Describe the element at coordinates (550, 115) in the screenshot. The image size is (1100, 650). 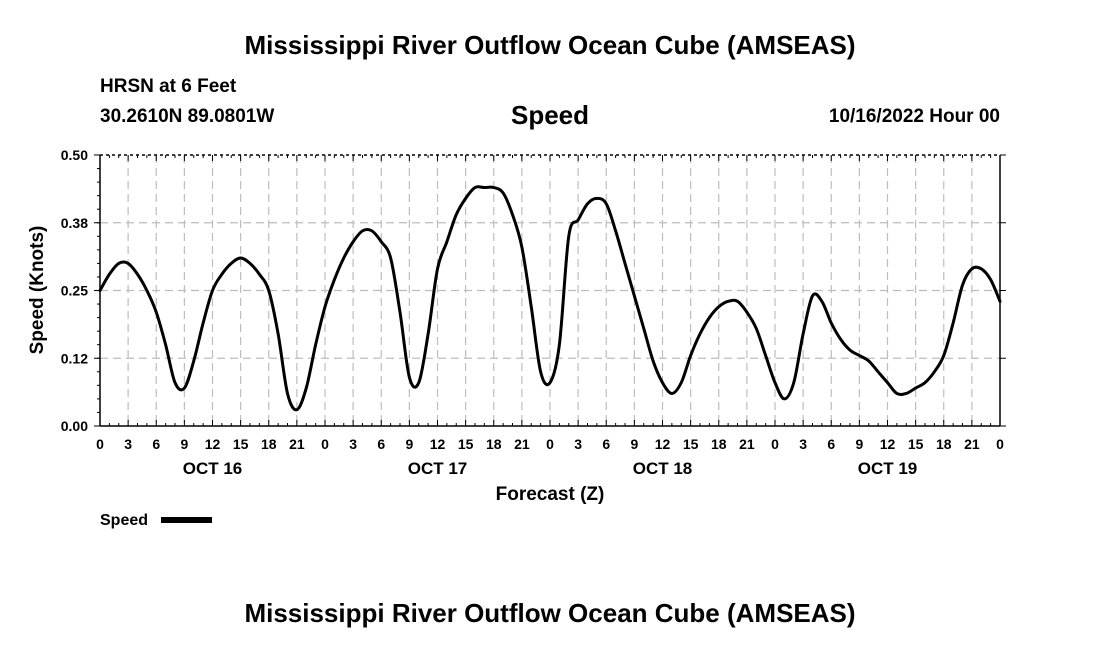
I see `variable-title: Speed` at that location.